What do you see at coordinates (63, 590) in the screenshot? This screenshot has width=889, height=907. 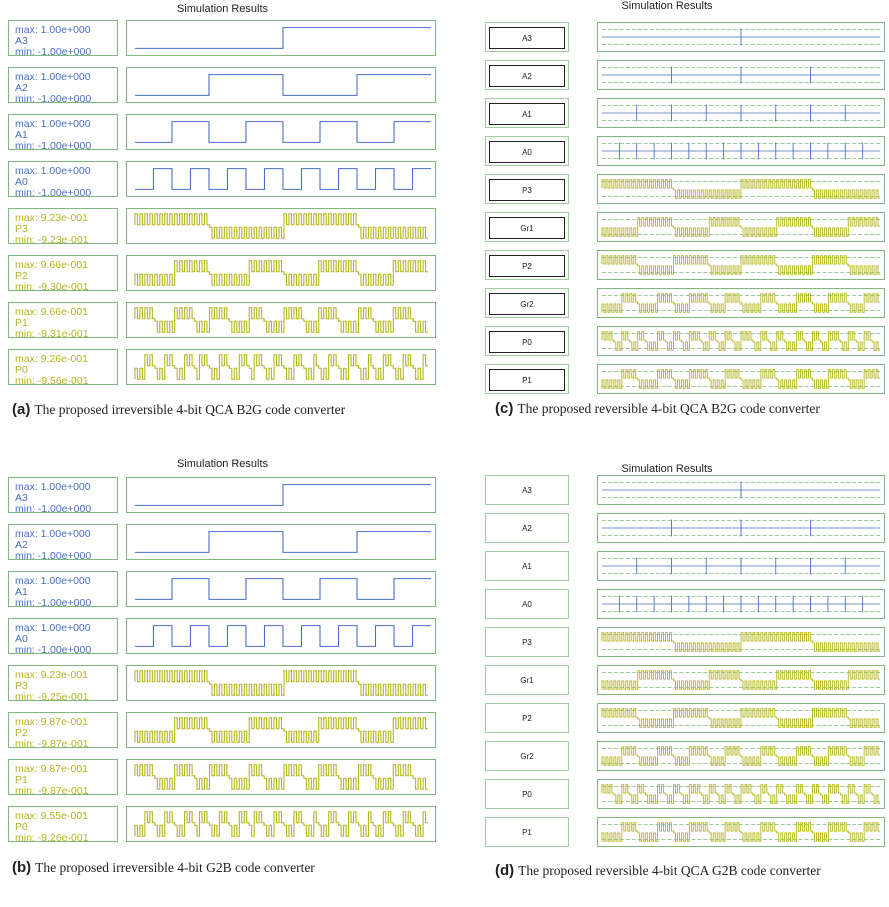 I see `signal-label-a1: max: 1.00e+000 A1 min: -1.00e+000` at bounding box center [63, 590].